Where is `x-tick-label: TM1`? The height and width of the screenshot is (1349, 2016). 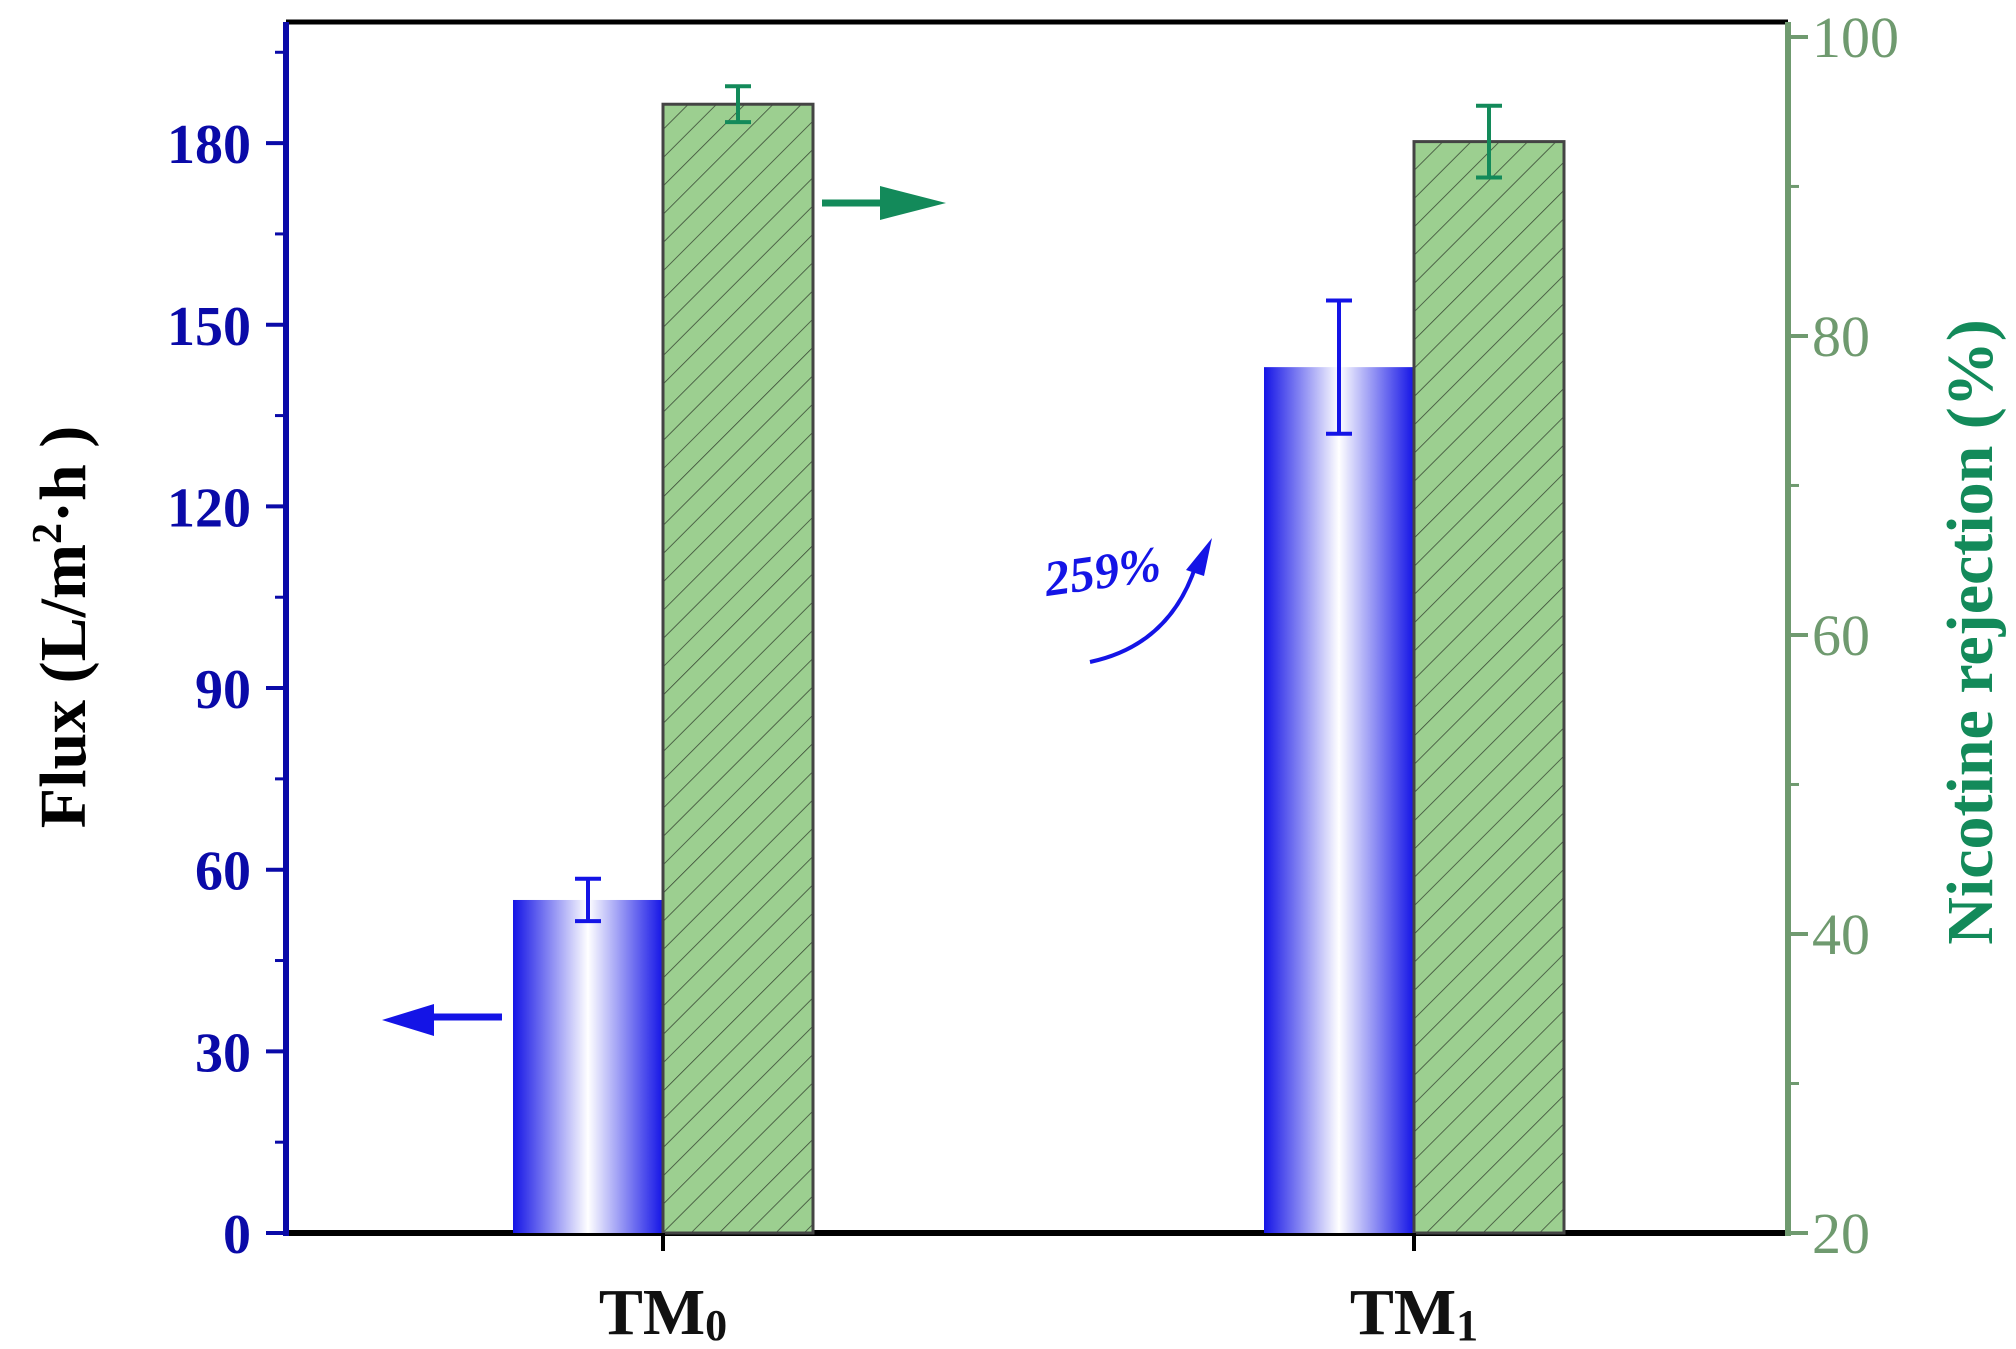
x-tick-label: TM1 is located at coordinates (1414, 1312).